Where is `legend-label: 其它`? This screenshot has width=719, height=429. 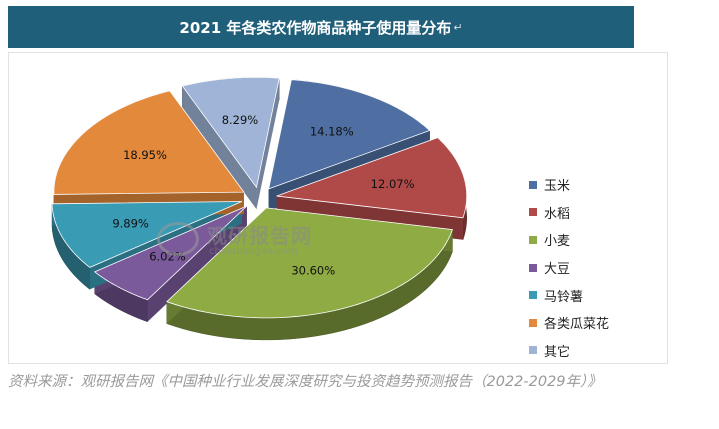
legend-label: 其它 is located at coordinates (557, 352).